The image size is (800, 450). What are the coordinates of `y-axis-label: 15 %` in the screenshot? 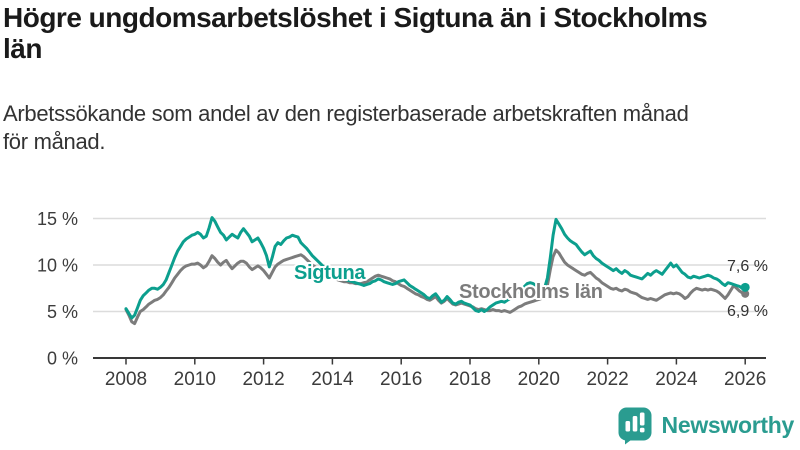 It's located at (57, 219).